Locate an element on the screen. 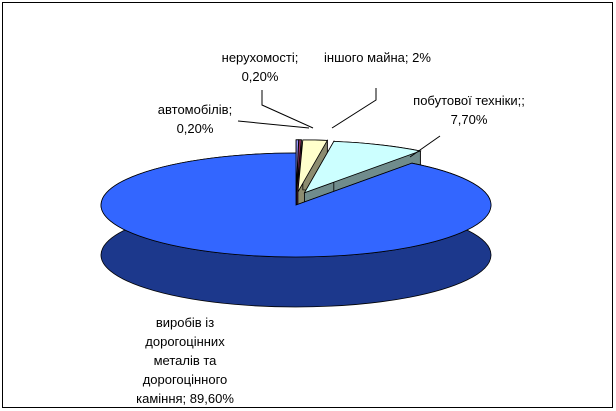  label-value: 2% is located at coordinates (421, 57).